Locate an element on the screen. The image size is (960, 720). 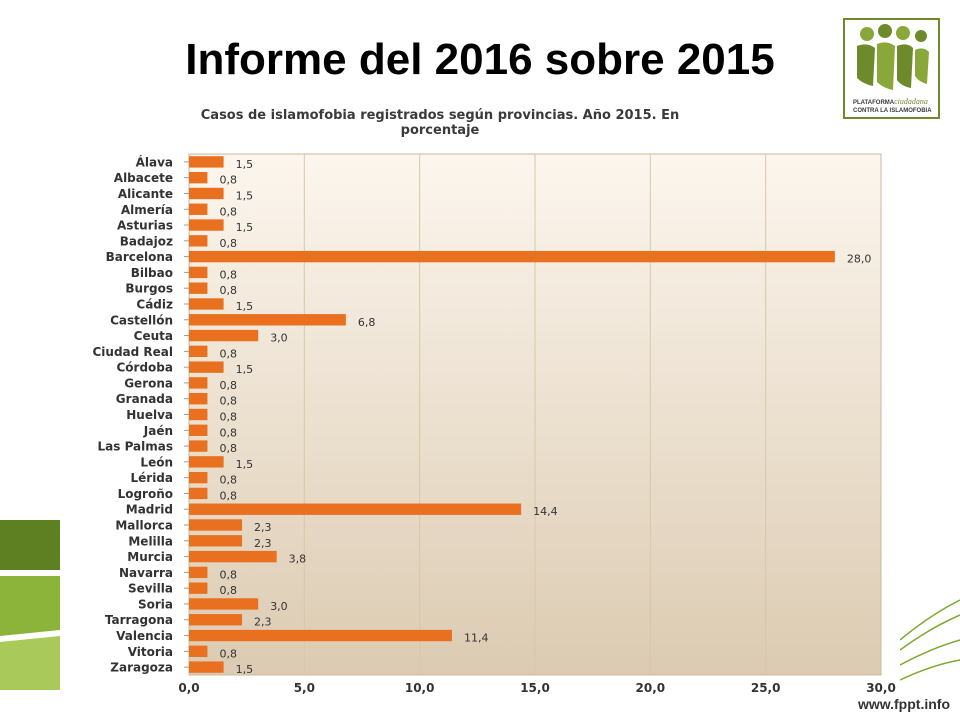
logo-line2: CONTRA LA ISLAMOFOBIA is located at coordinates (892, 111).